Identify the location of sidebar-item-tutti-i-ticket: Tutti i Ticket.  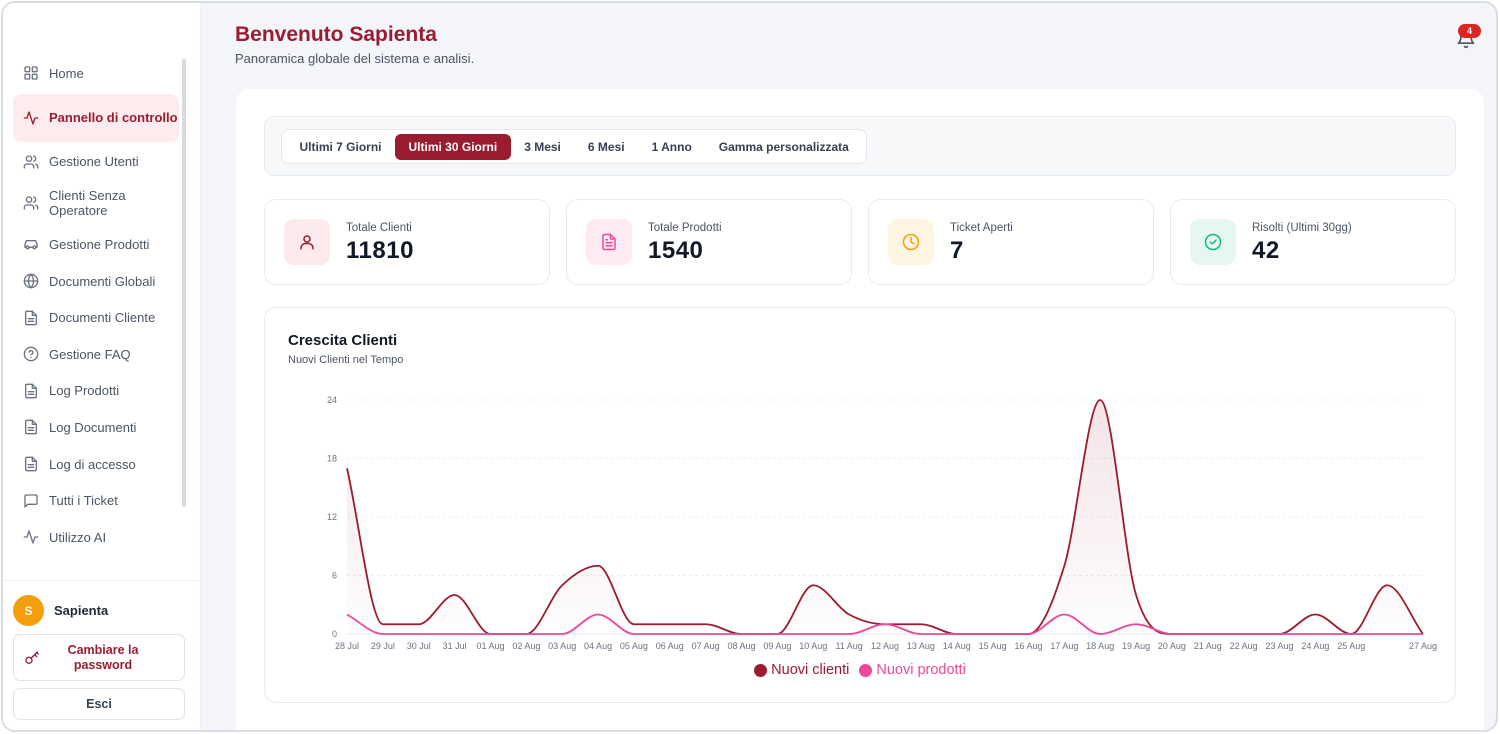
(96, 500).